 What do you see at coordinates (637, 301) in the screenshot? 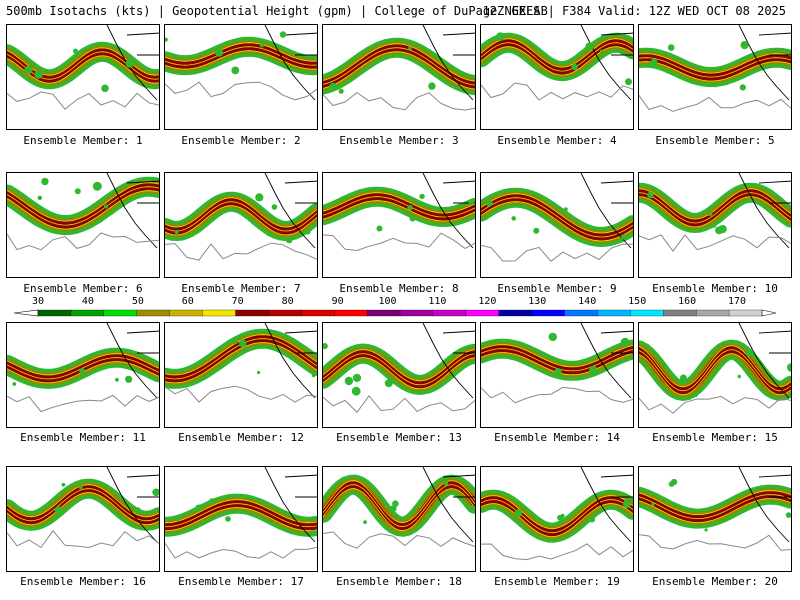
I see `colorbar-tick-label: 150` at bounding box center [637, 301].